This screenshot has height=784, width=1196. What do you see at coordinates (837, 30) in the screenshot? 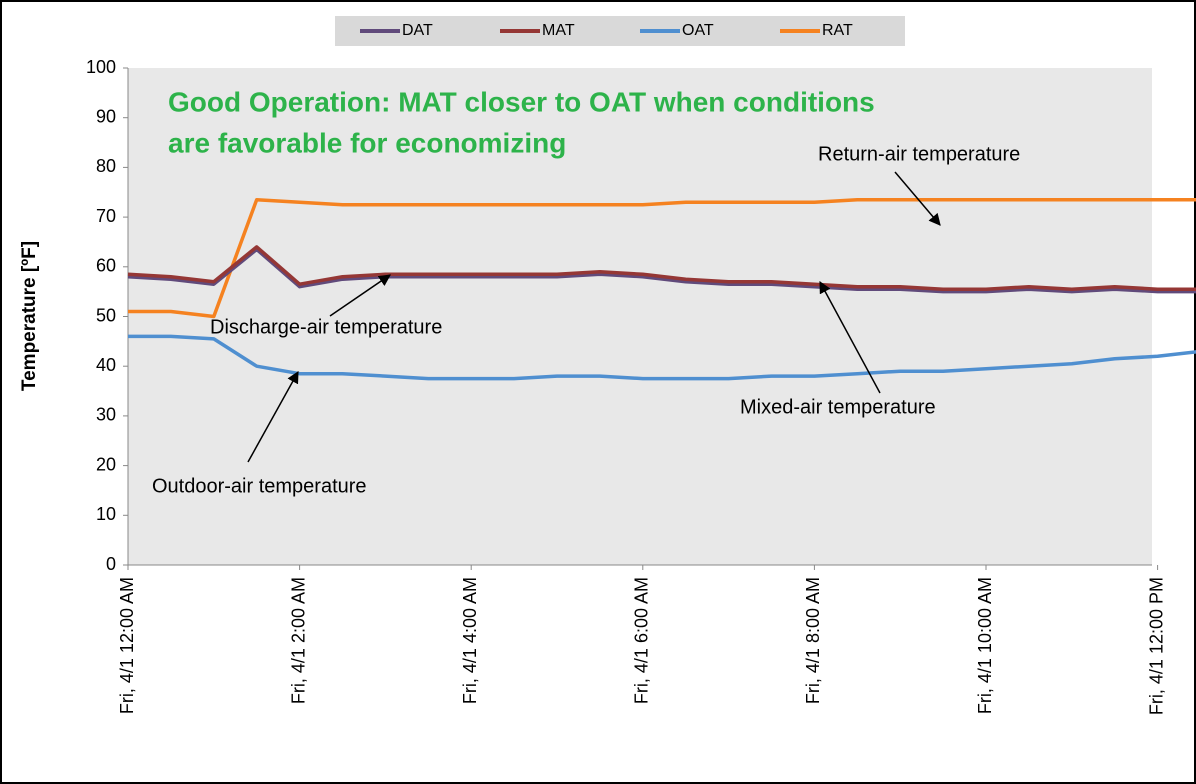
I see `legend-label: RAT` at bounding box center [837, 30].